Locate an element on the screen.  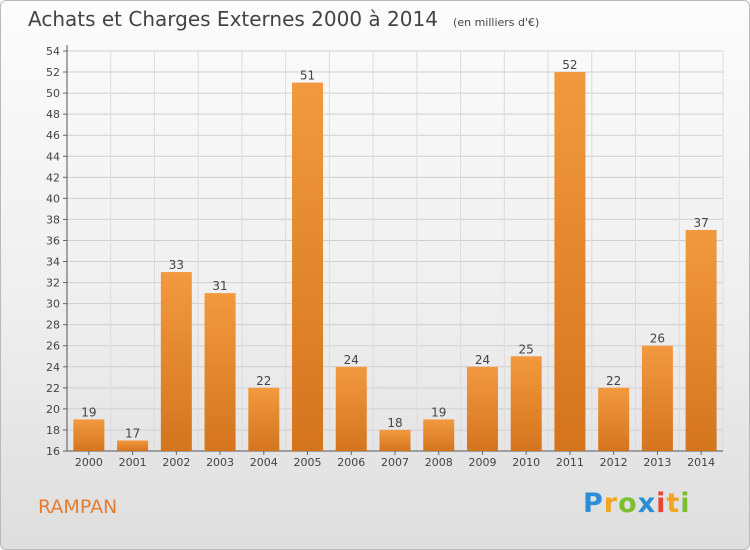
data-label: 25 is located at coordinates (526, 349).